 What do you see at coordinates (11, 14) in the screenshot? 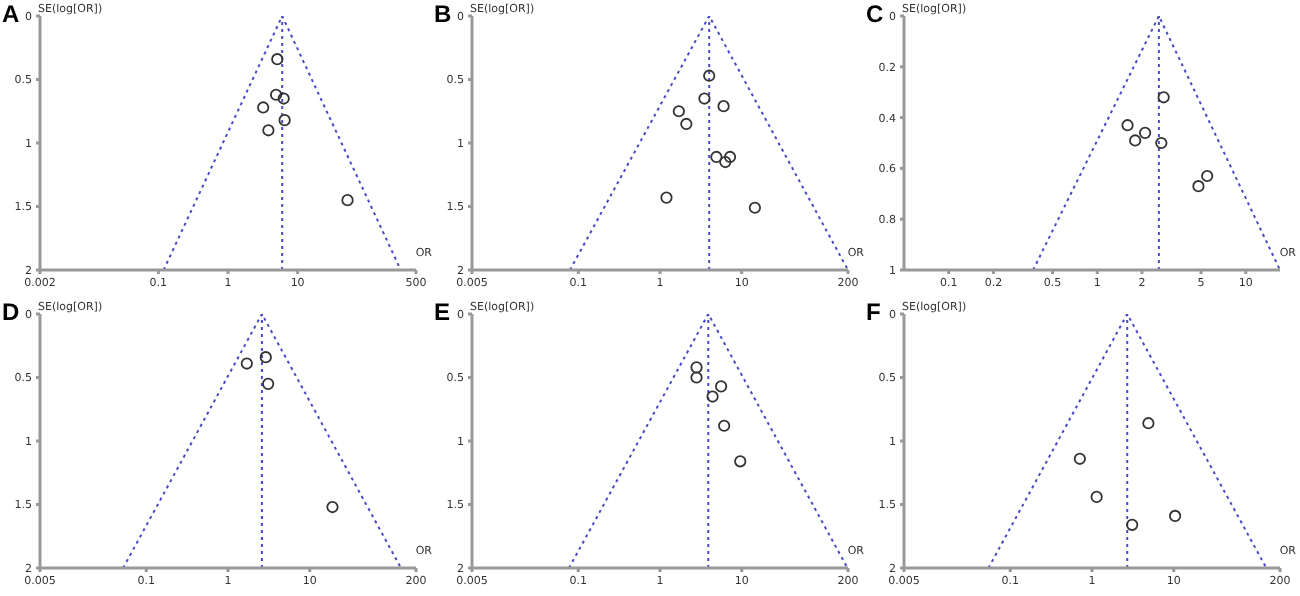
I see `chart-title: A` at bounding box center [11, 14].